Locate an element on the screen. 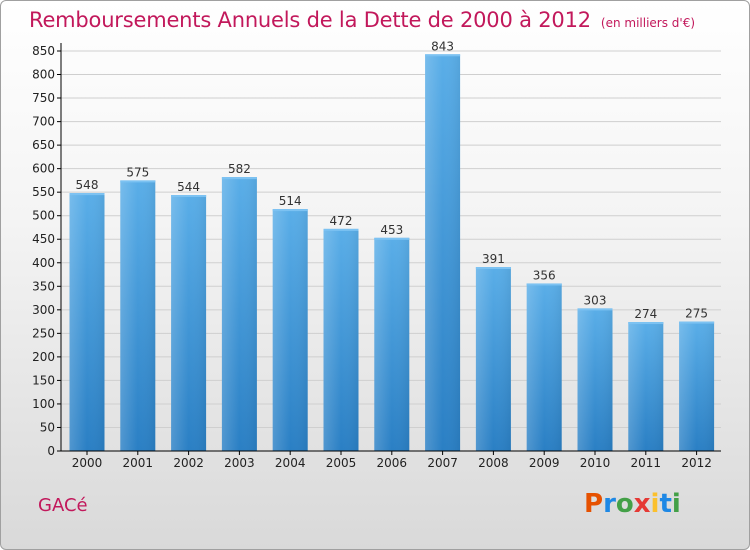 This screenshot has width=750, height=550. bar-value-label: 391 is located at coordinates (493, 259).